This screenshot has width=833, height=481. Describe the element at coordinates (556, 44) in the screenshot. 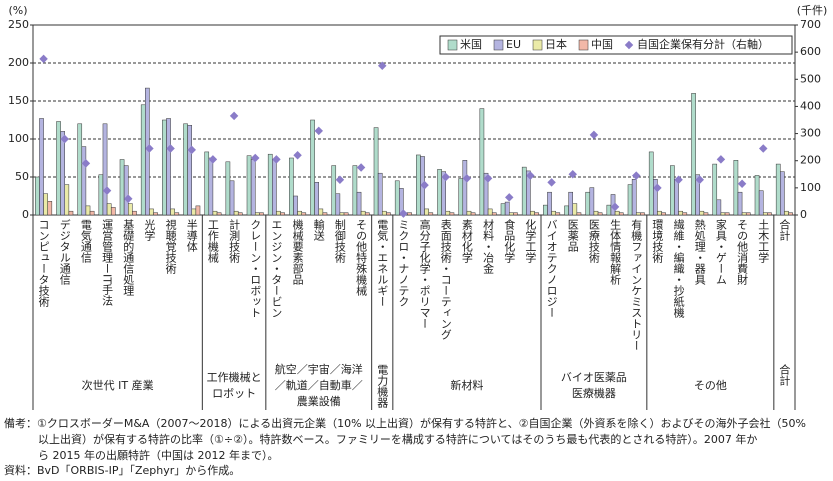

I see `legend-label: 日本` at that location.